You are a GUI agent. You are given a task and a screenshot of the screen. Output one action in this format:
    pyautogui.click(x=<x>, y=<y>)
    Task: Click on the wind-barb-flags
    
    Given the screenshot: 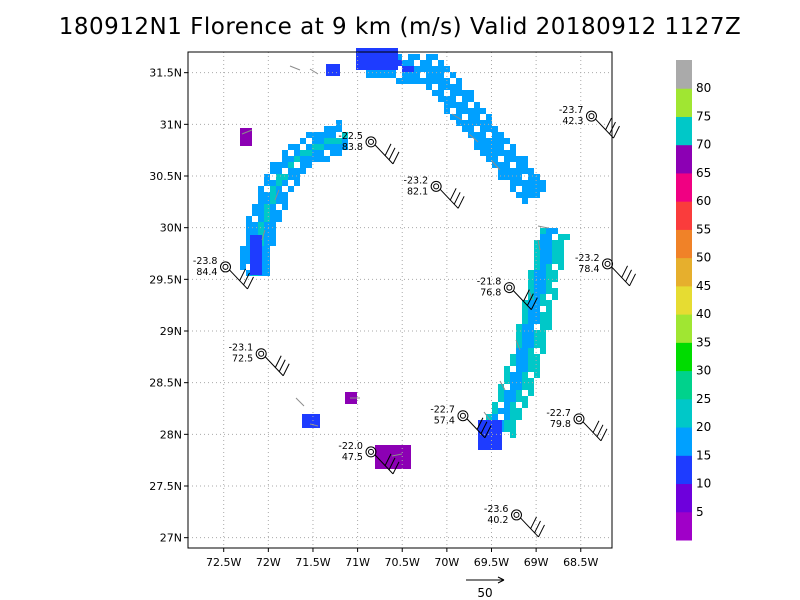 What is the action you would take?
    pyautogui.click(x=530, y=299)
    